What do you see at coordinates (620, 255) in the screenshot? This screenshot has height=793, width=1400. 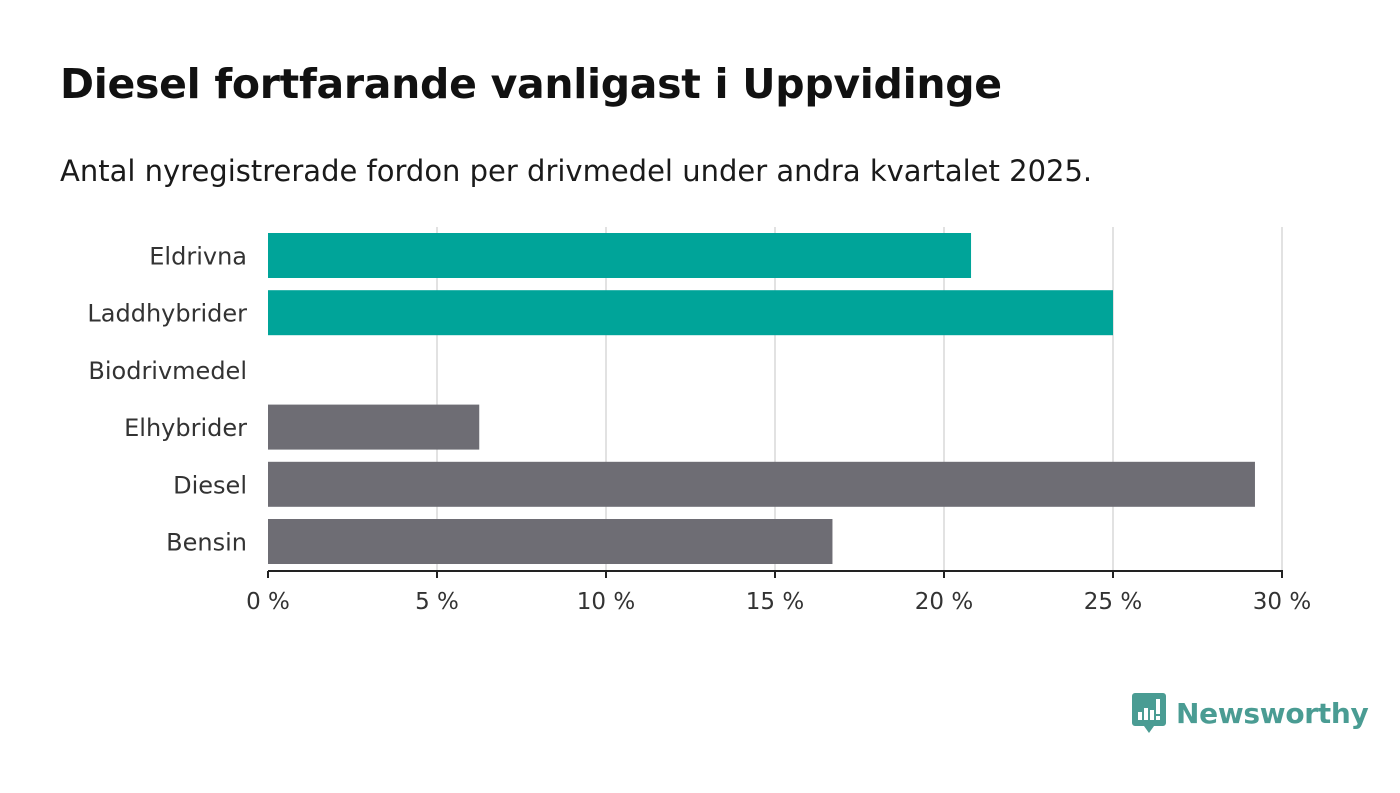 I see `bar-eldrivna` at bounding box center [620, 255].